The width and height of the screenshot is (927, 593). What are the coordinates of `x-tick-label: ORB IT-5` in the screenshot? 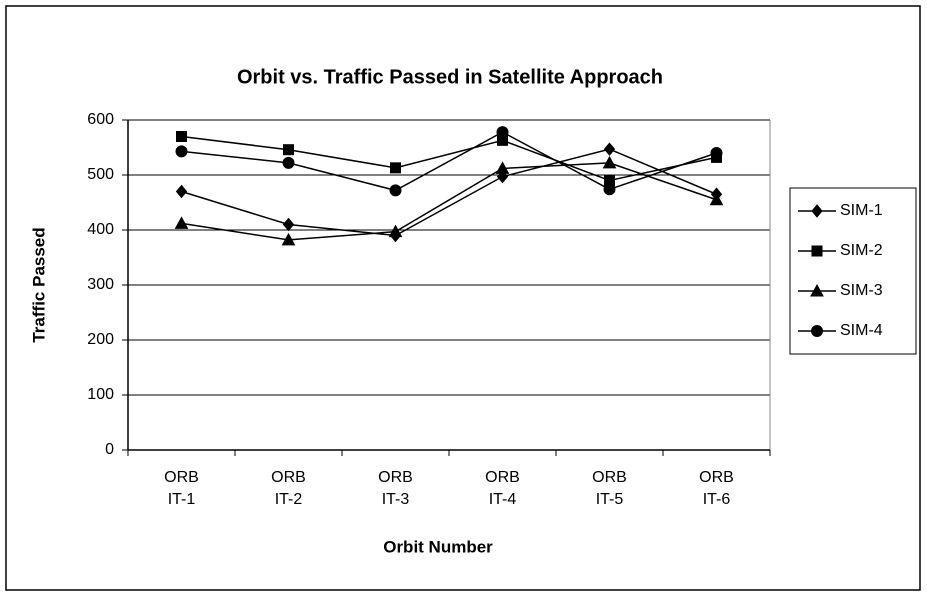 It's located at (609, 488).